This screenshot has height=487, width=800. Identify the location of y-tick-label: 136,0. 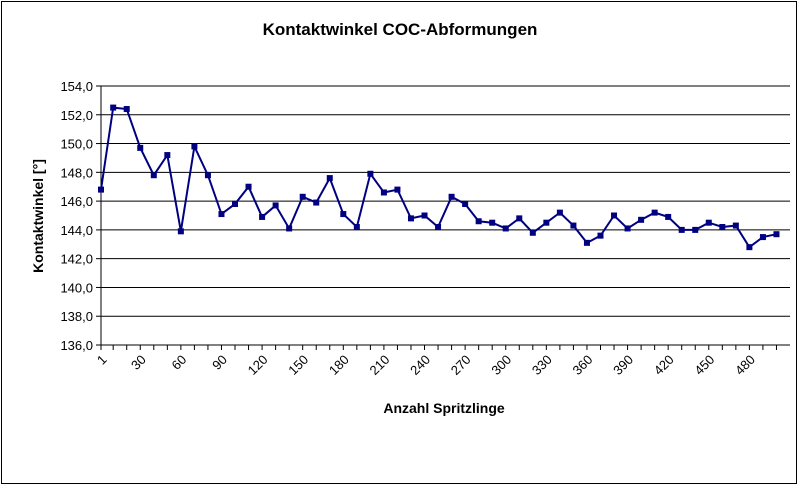
(76, 345).